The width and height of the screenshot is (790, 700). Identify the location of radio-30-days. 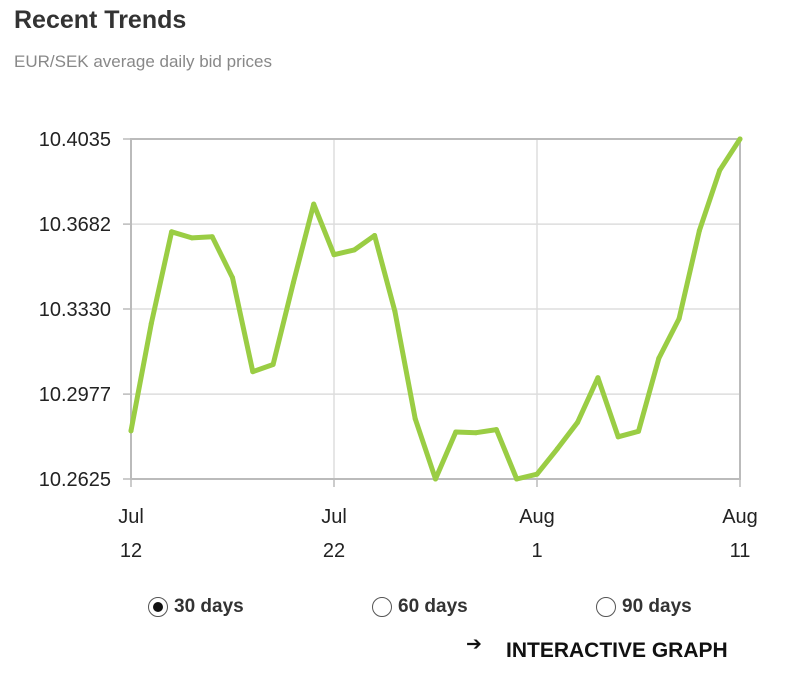
(158, 607).